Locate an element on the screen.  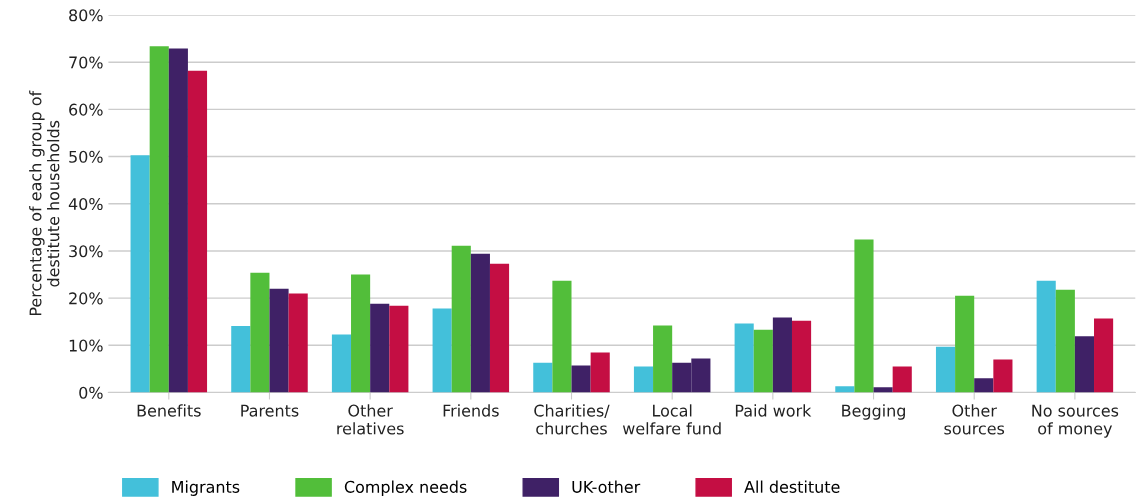
y-tick-label: 40% is located at coordinates (85, 204).